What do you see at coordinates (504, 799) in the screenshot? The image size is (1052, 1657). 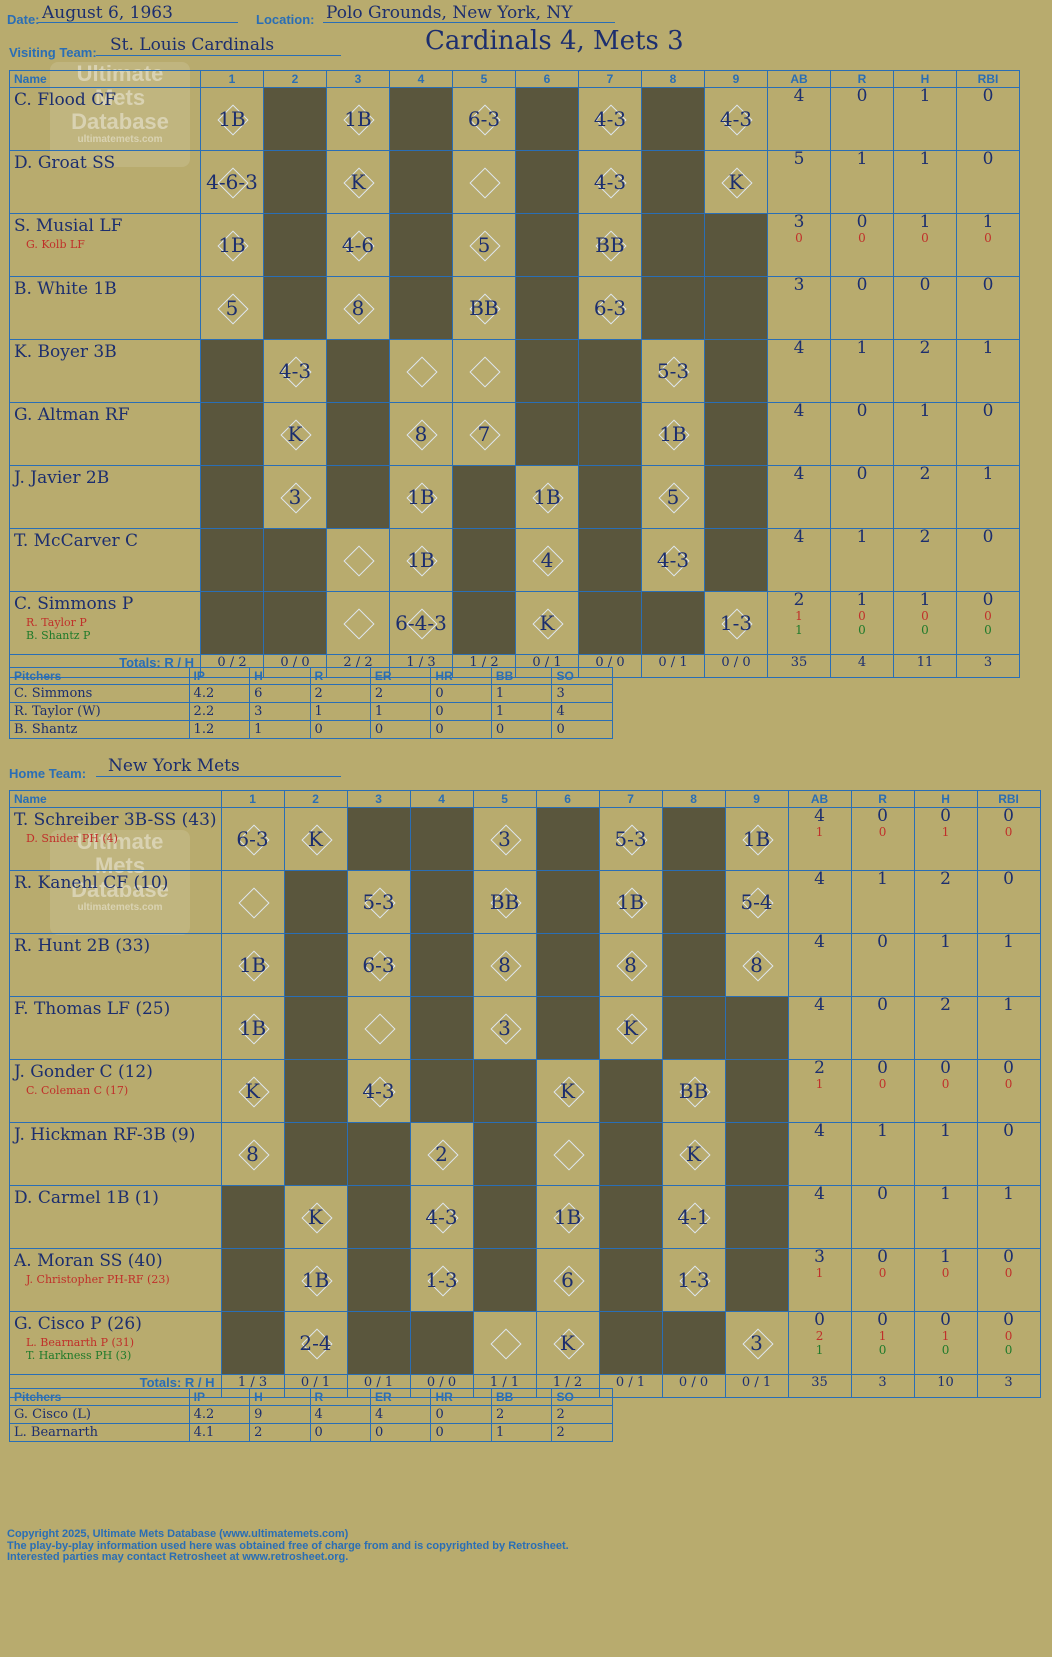 I see `inning-header-5: 5` at bounding box center [504, 799].